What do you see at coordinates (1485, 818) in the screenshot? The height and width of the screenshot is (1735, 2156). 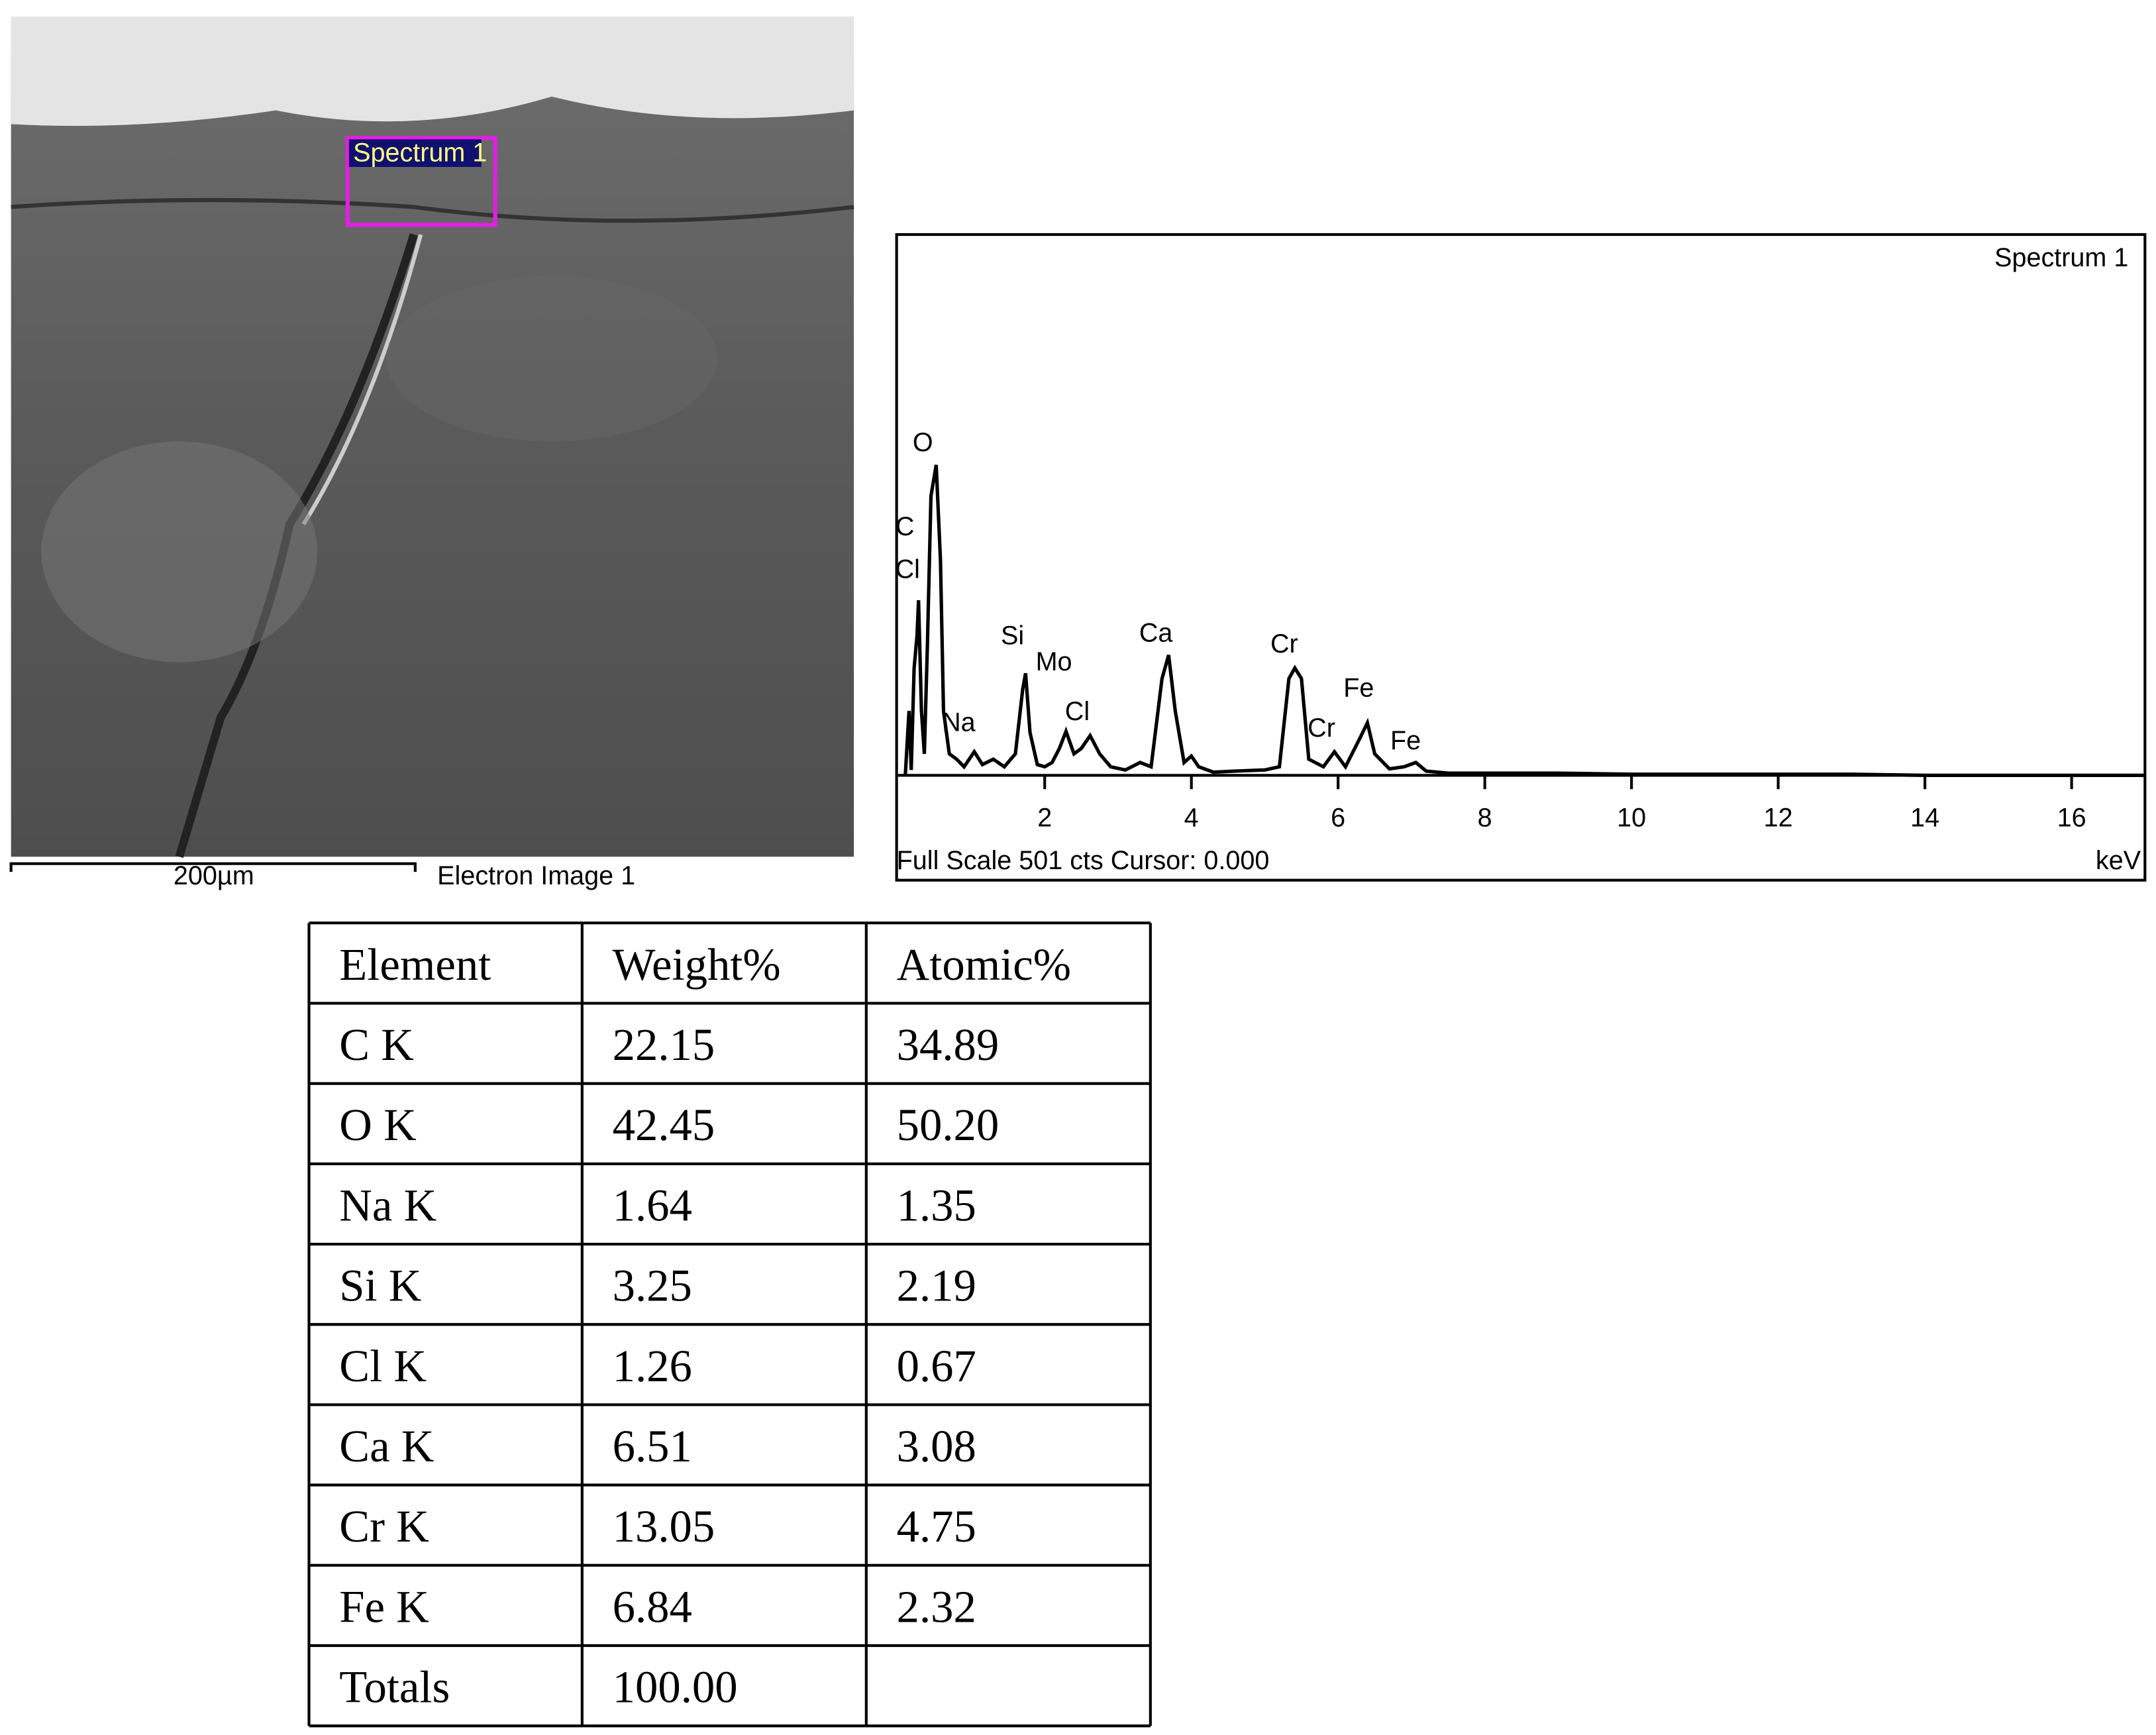 I see `x-tick-label: 8` at bounding box center [1485, 818].